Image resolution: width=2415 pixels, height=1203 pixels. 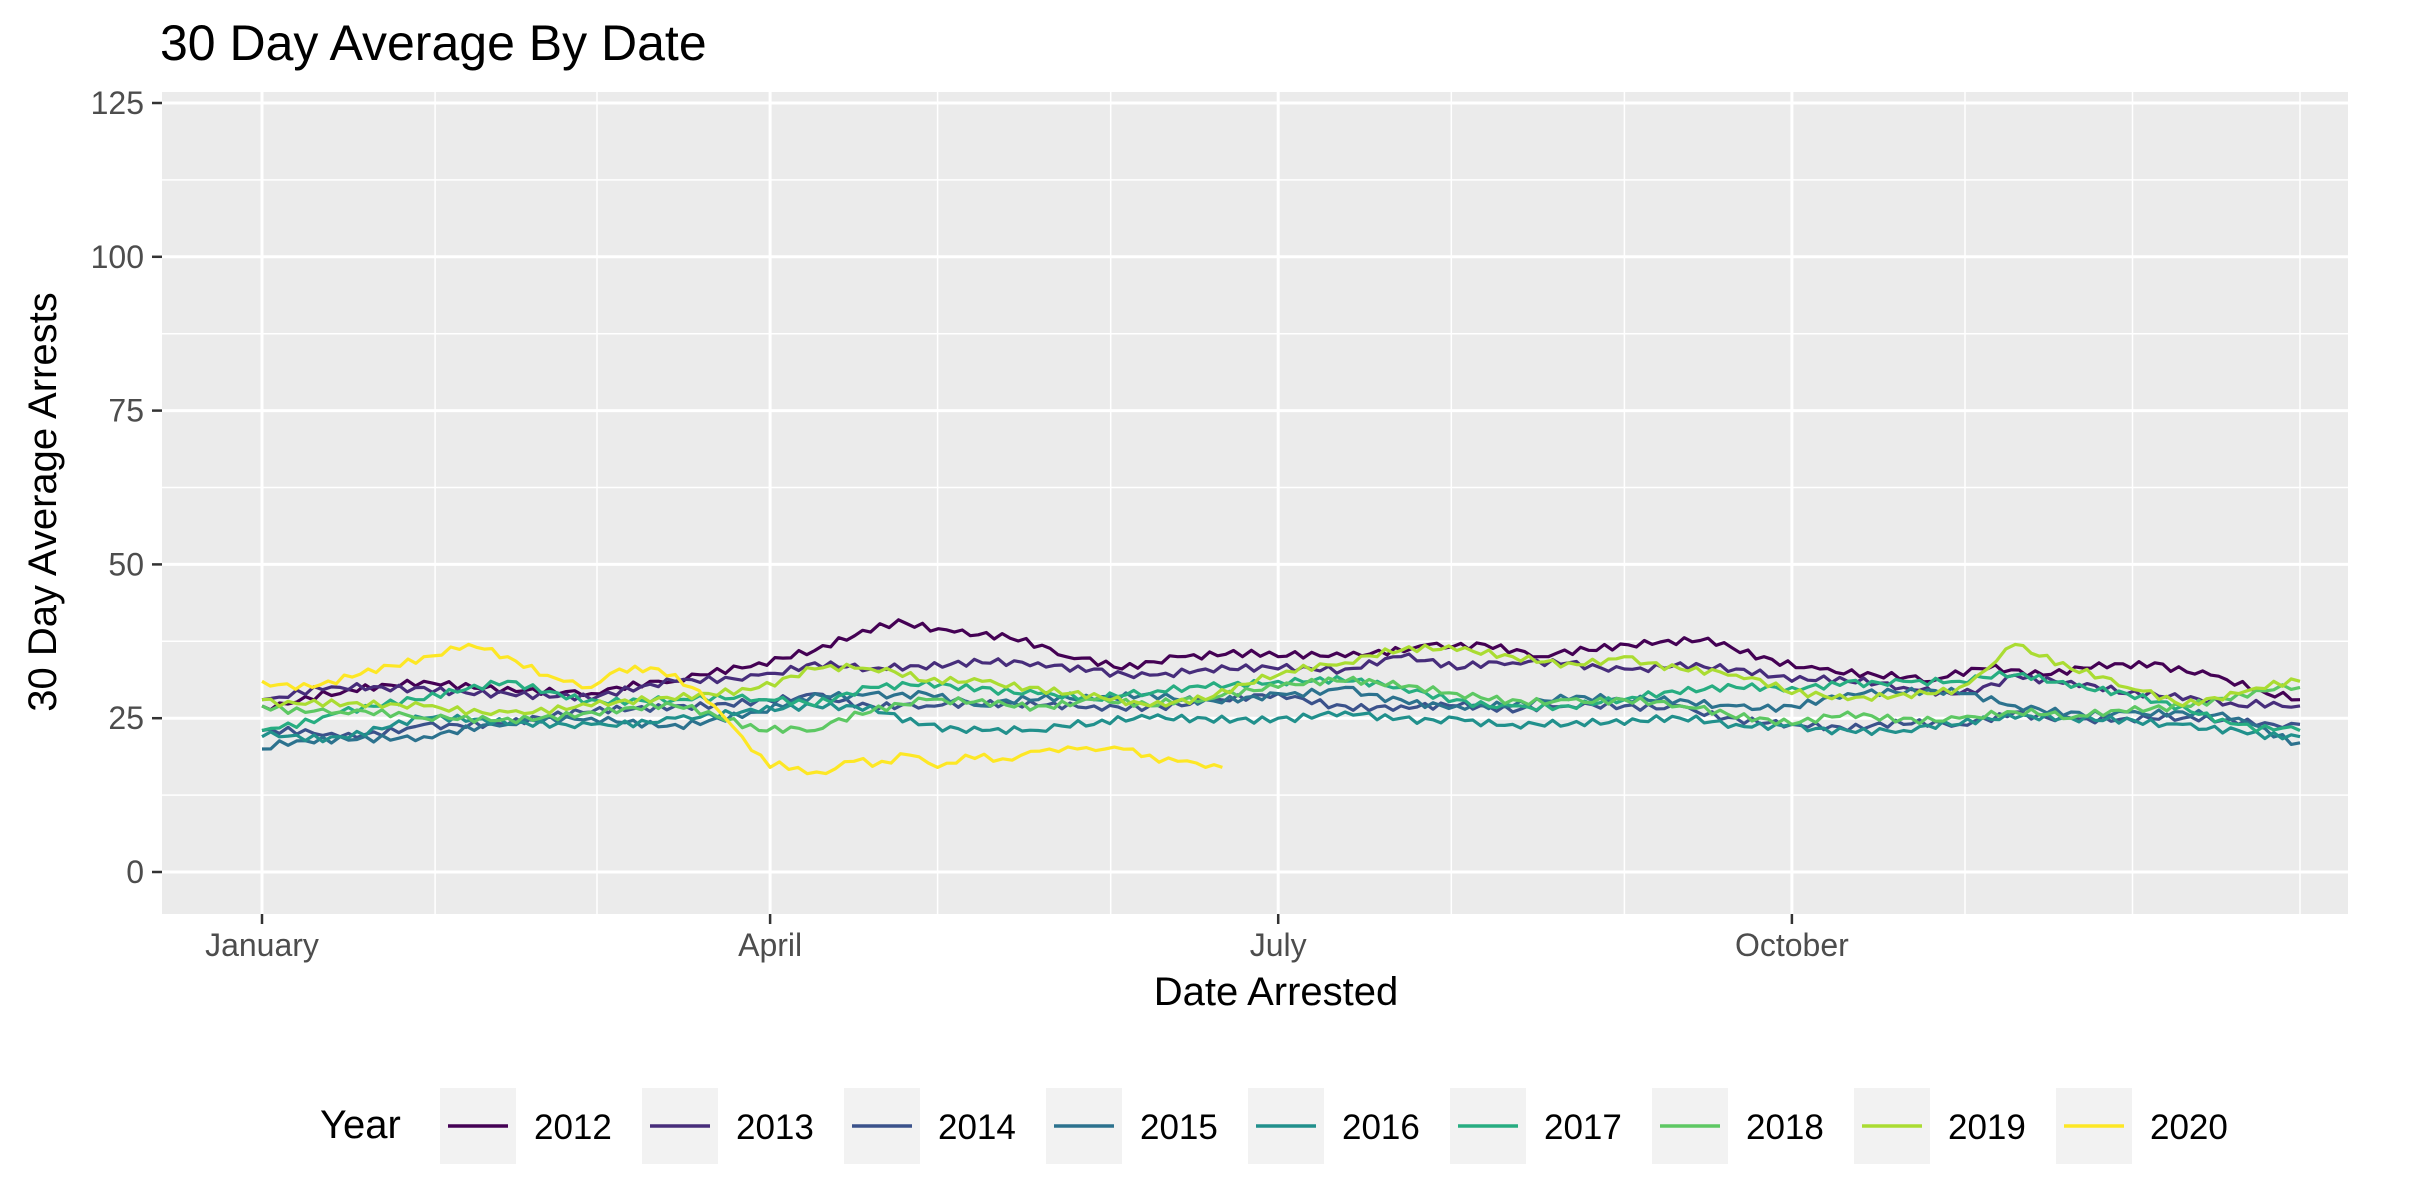 What do you see at coordinates (1179, 1127) in the screenshot?
I see `legend-label-2015: 2015` at bounding box center [1179, 1127].